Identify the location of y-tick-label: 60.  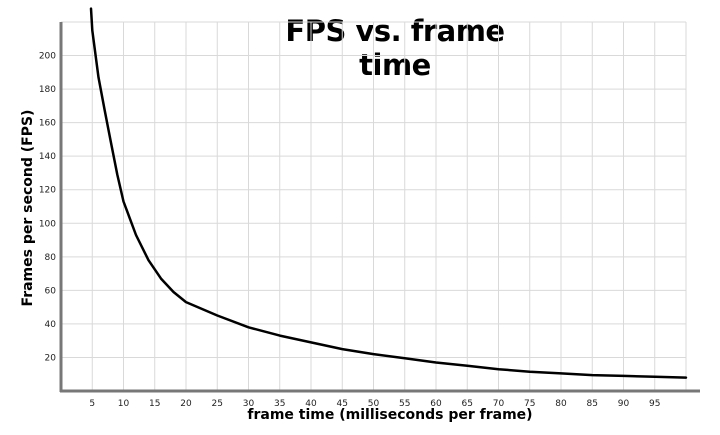
(51, 291).